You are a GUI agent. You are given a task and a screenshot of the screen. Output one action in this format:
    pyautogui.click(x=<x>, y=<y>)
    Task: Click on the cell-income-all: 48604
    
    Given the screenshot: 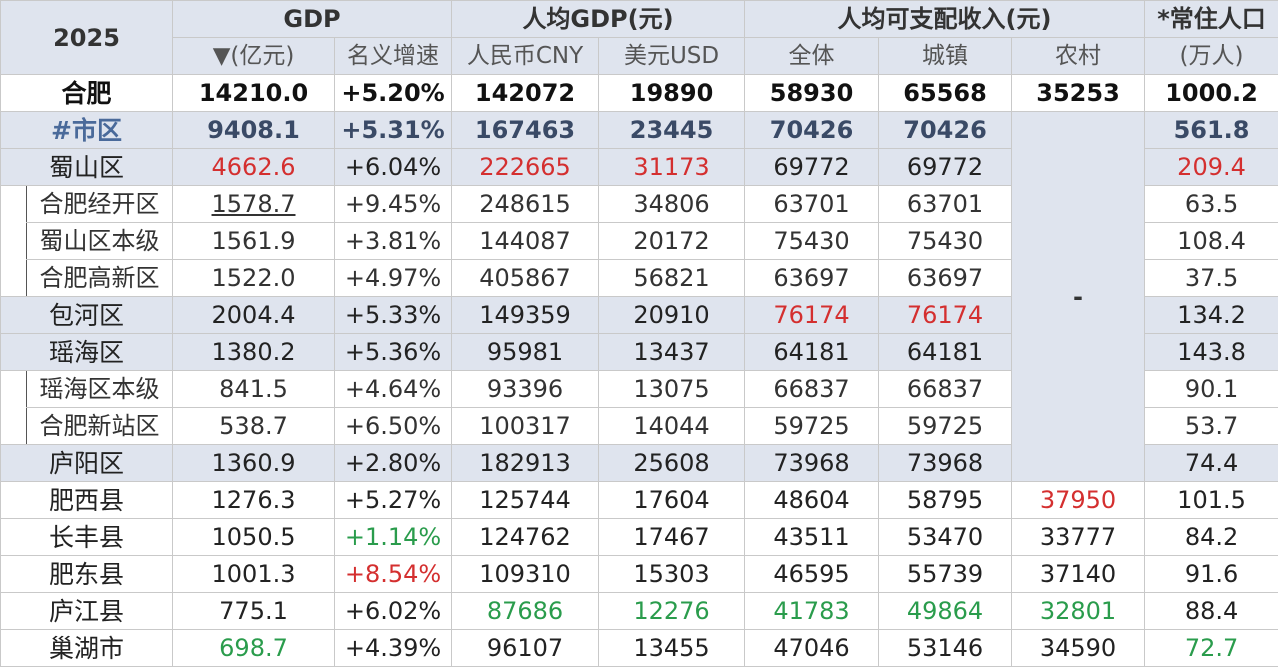 What is the action you would take?
    pyautogui.click(x=812, y=500)
    